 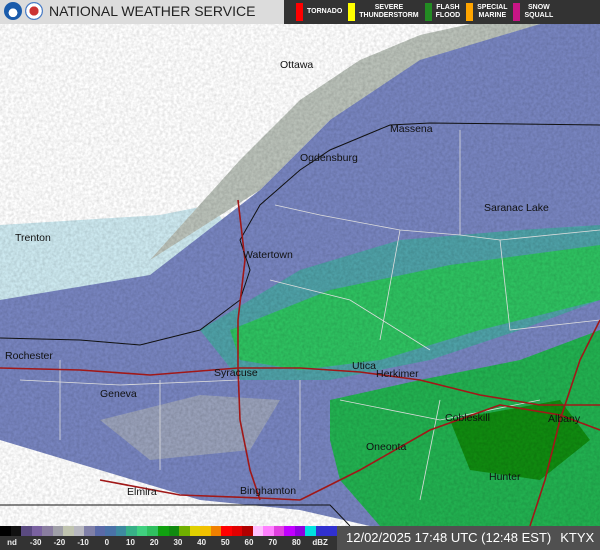 What do you see at coordinates (296, 542) in the screenshot?
I see `scale-tick: 80` at bounding box center [296, 542].